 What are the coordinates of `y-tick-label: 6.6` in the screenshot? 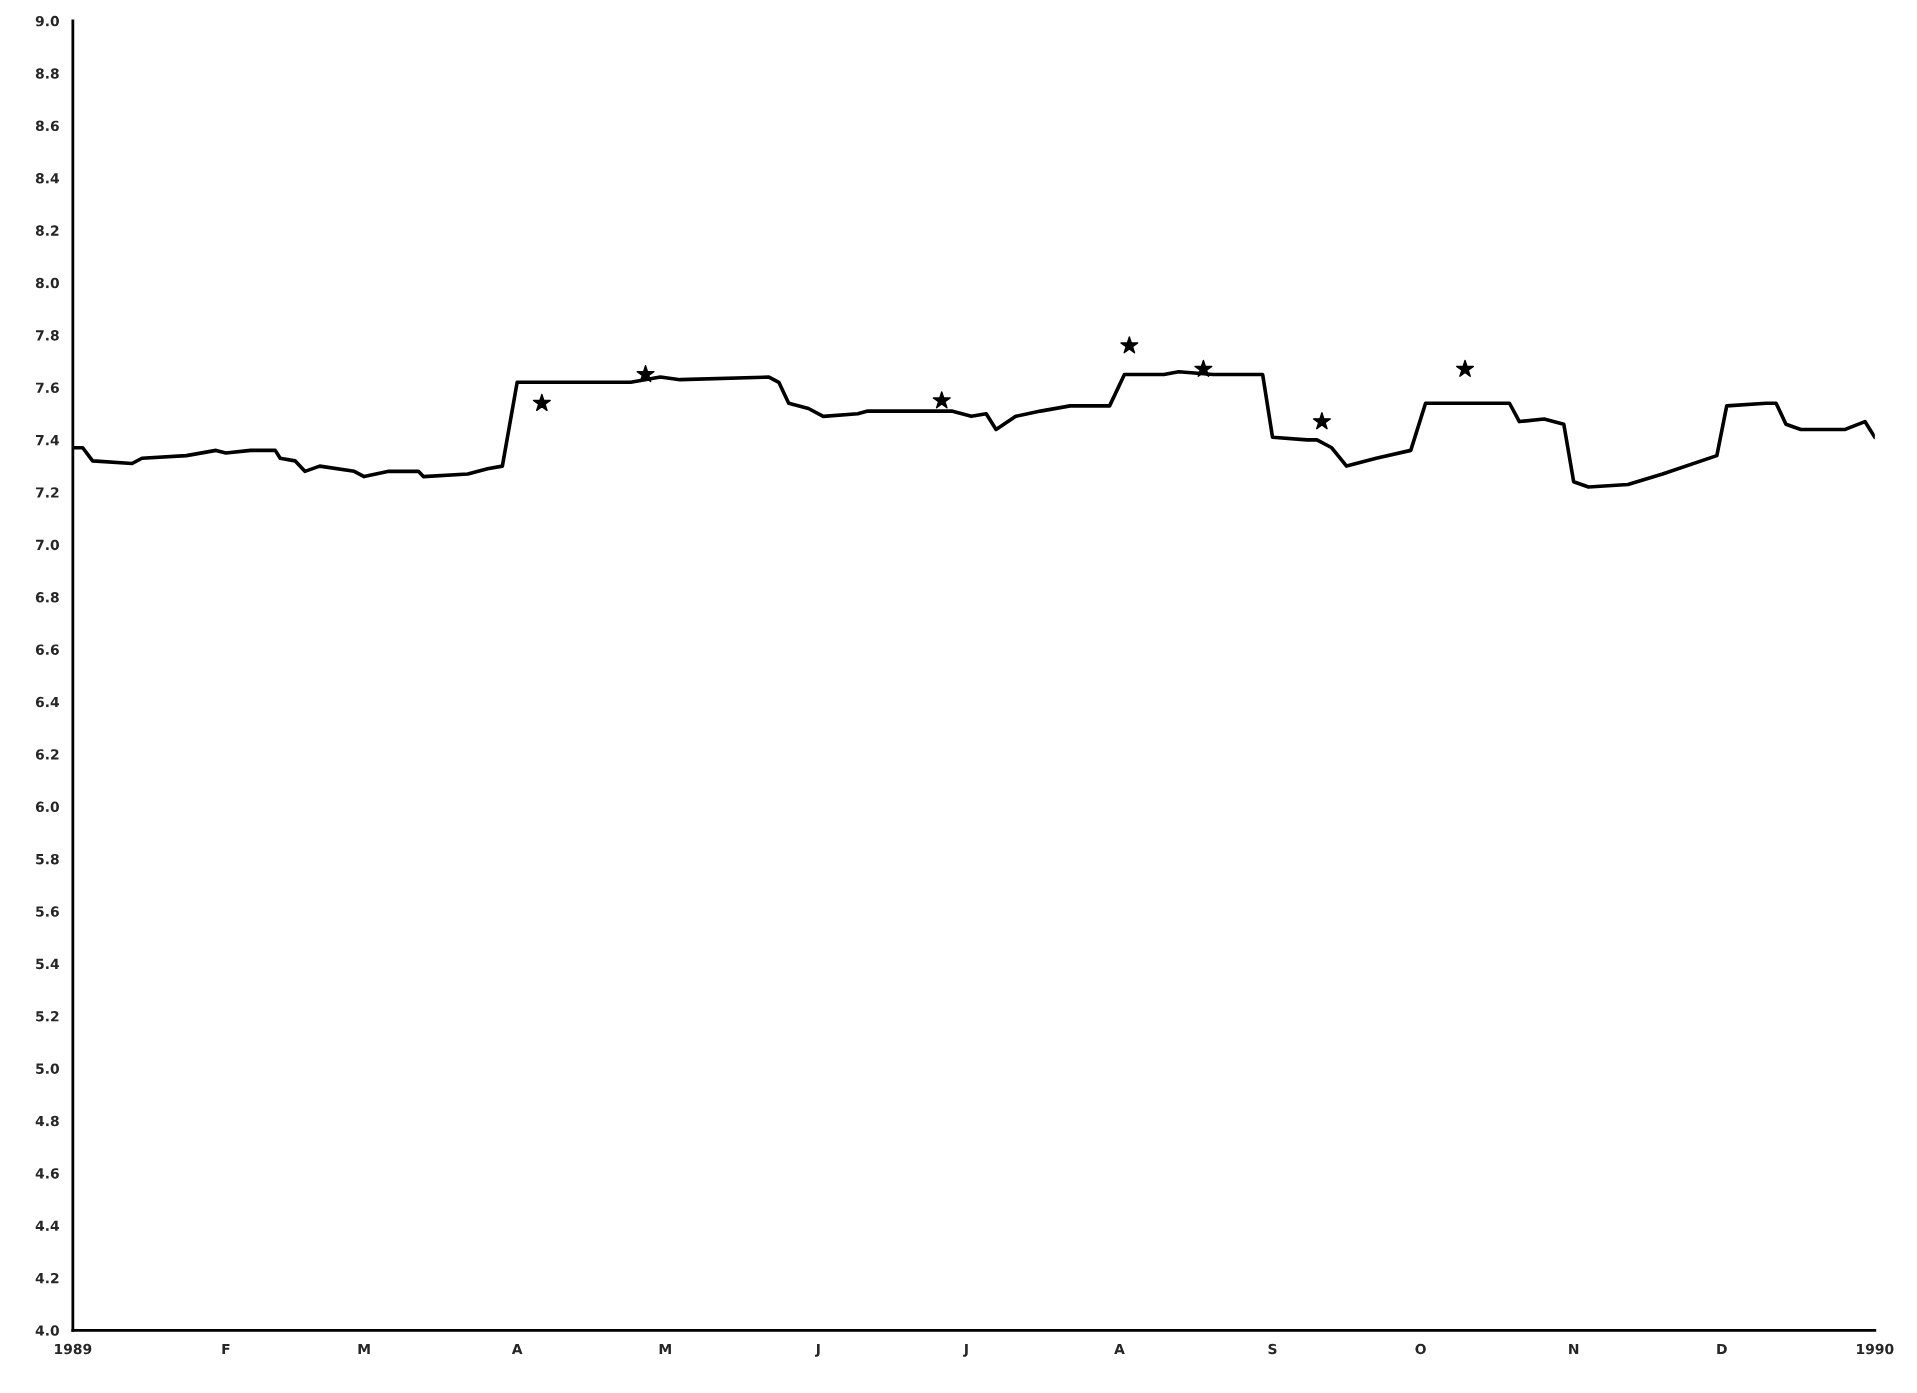 It's located at (47, 649).